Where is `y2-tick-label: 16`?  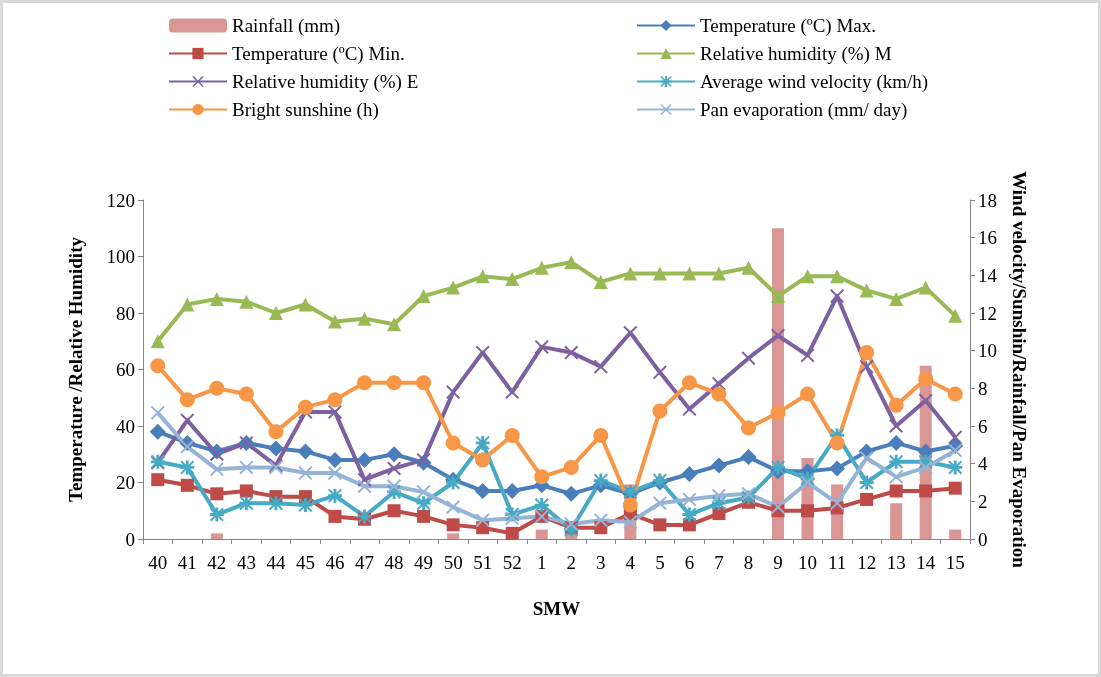 y2-tick-label: 16 is located at coordinates (987, 238).